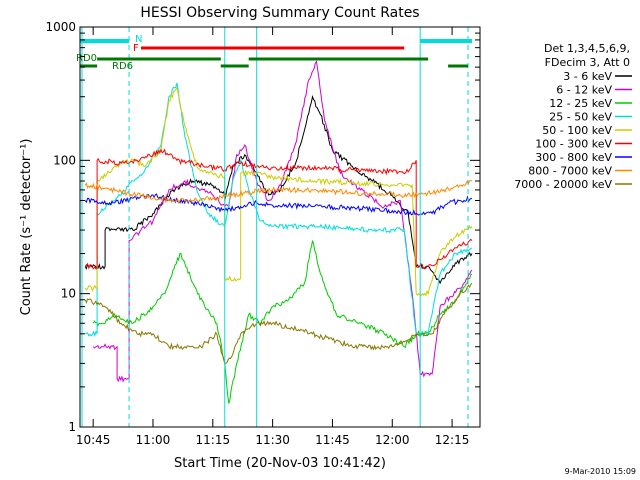 The height and width of the screenshot is (480, 640). What do you see at coordinates (600, 471) in the screenshot?
I see `footer-date: 9-Mar-2010 15:09` at bounding box center [600, 471].